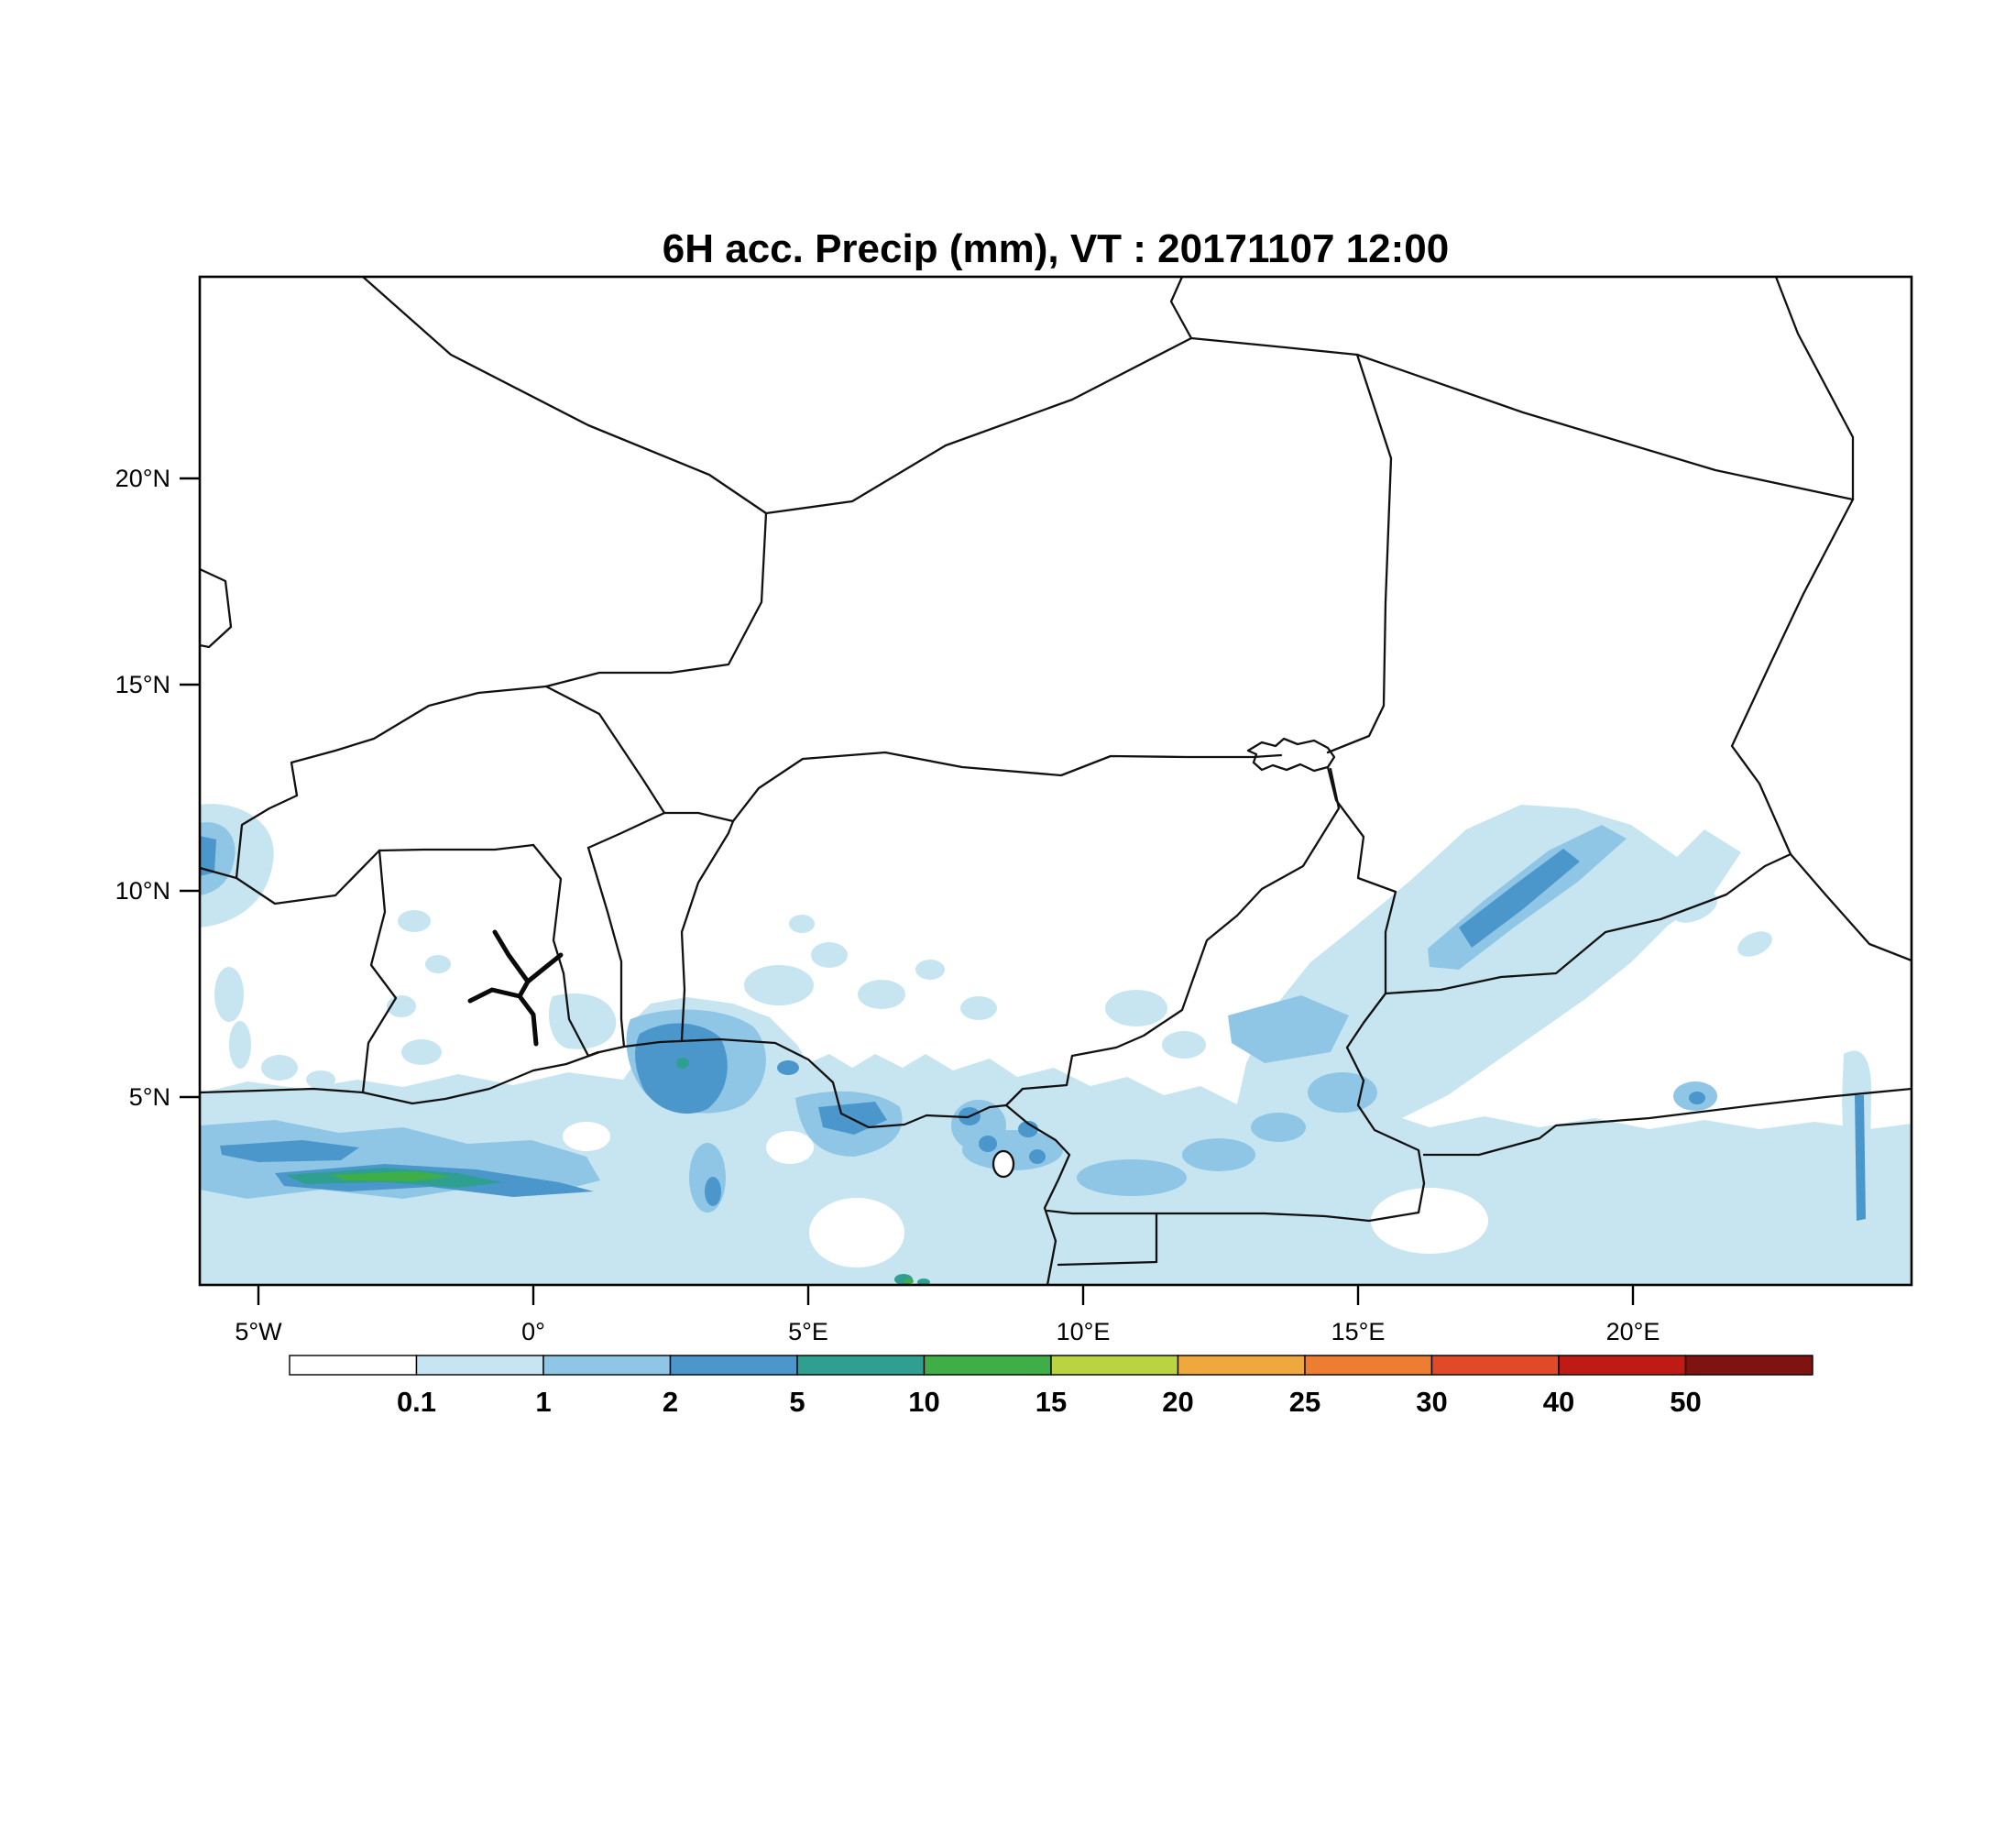  Describe the element at coordinates (1358, 1331) in the screenshot. I see `lon-label-15e: 15°E` at that location.